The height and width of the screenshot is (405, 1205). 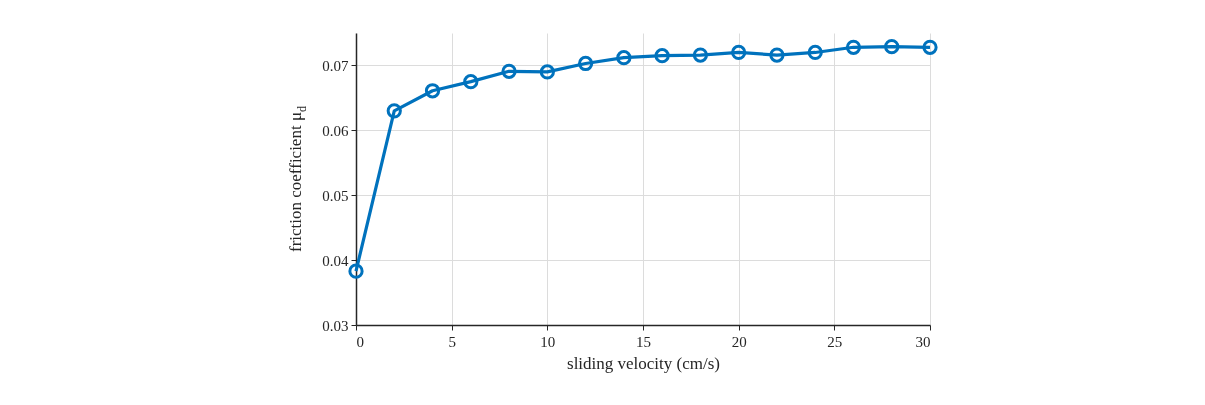 What do you see at coordinates (548, 341) in the screenshot?
I see `x-tick-label: 10` at bounding box center [548, 341].